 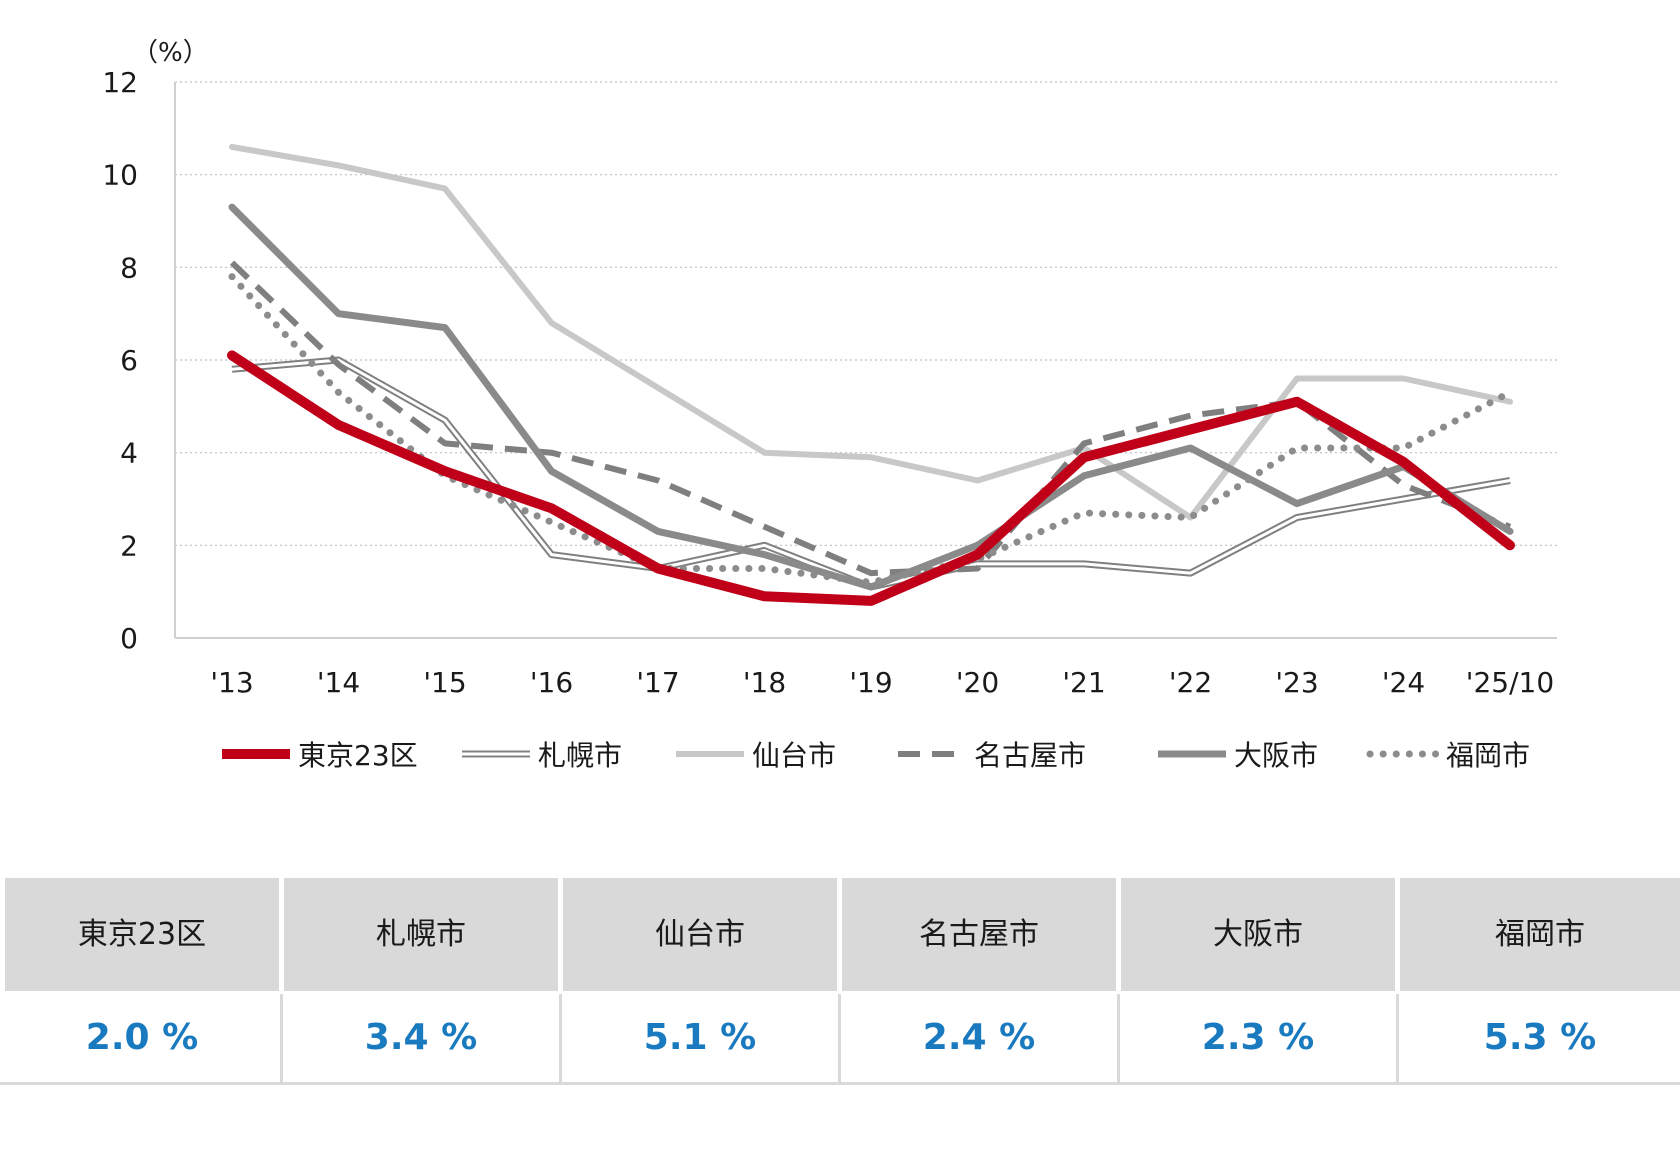 What do you see at coordinates (1190, 682) in the screenshot?
I see `x-tick-label: '22` at bounding box center [1190, 682].